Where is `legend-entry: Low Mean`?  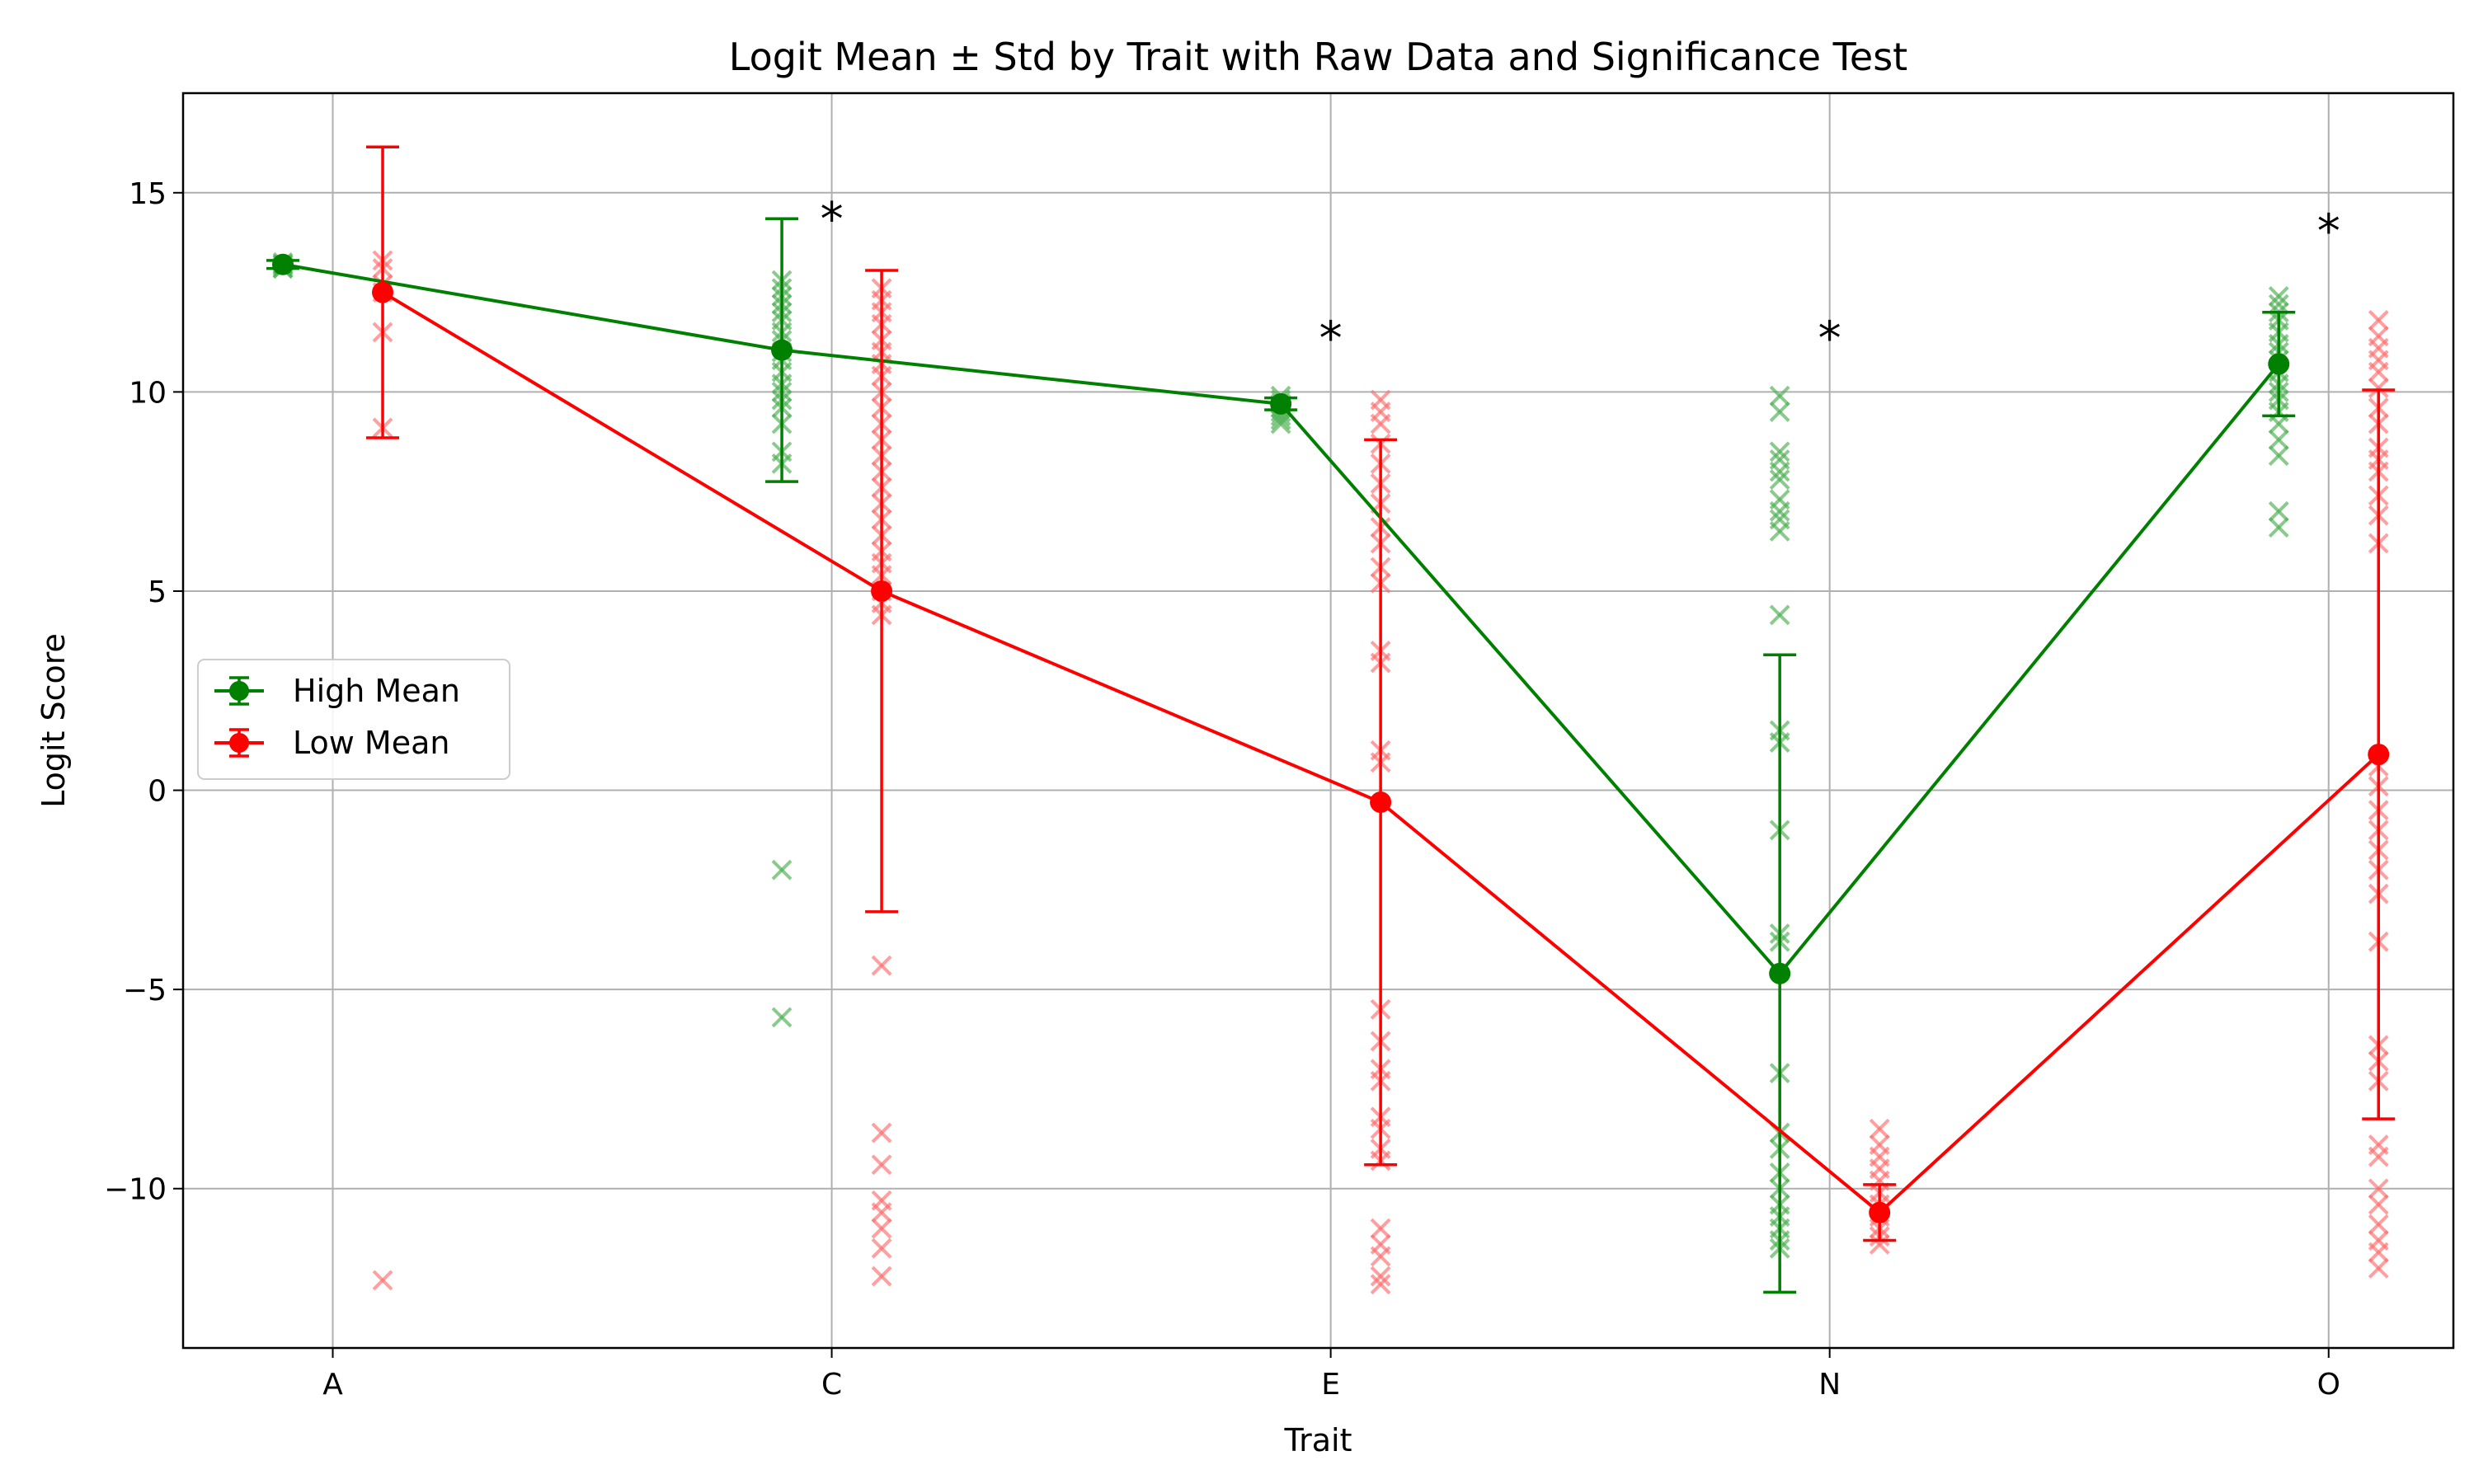
legend-entry: Low Mean is located at coordinates (331, 743).